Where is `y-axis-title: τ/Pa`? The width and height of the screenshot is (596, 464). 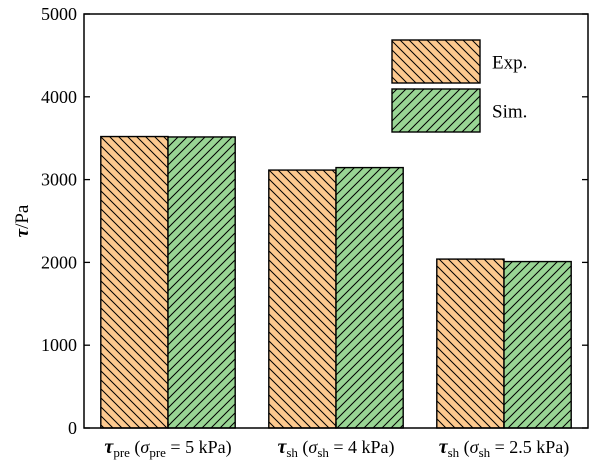
y-axis-title: τ/Pa is located at coordinates (22, 220).